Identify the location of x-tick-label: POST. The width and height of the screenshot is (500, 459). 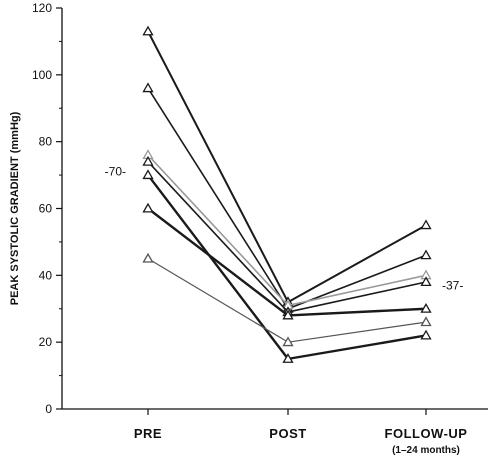
(287, 433).